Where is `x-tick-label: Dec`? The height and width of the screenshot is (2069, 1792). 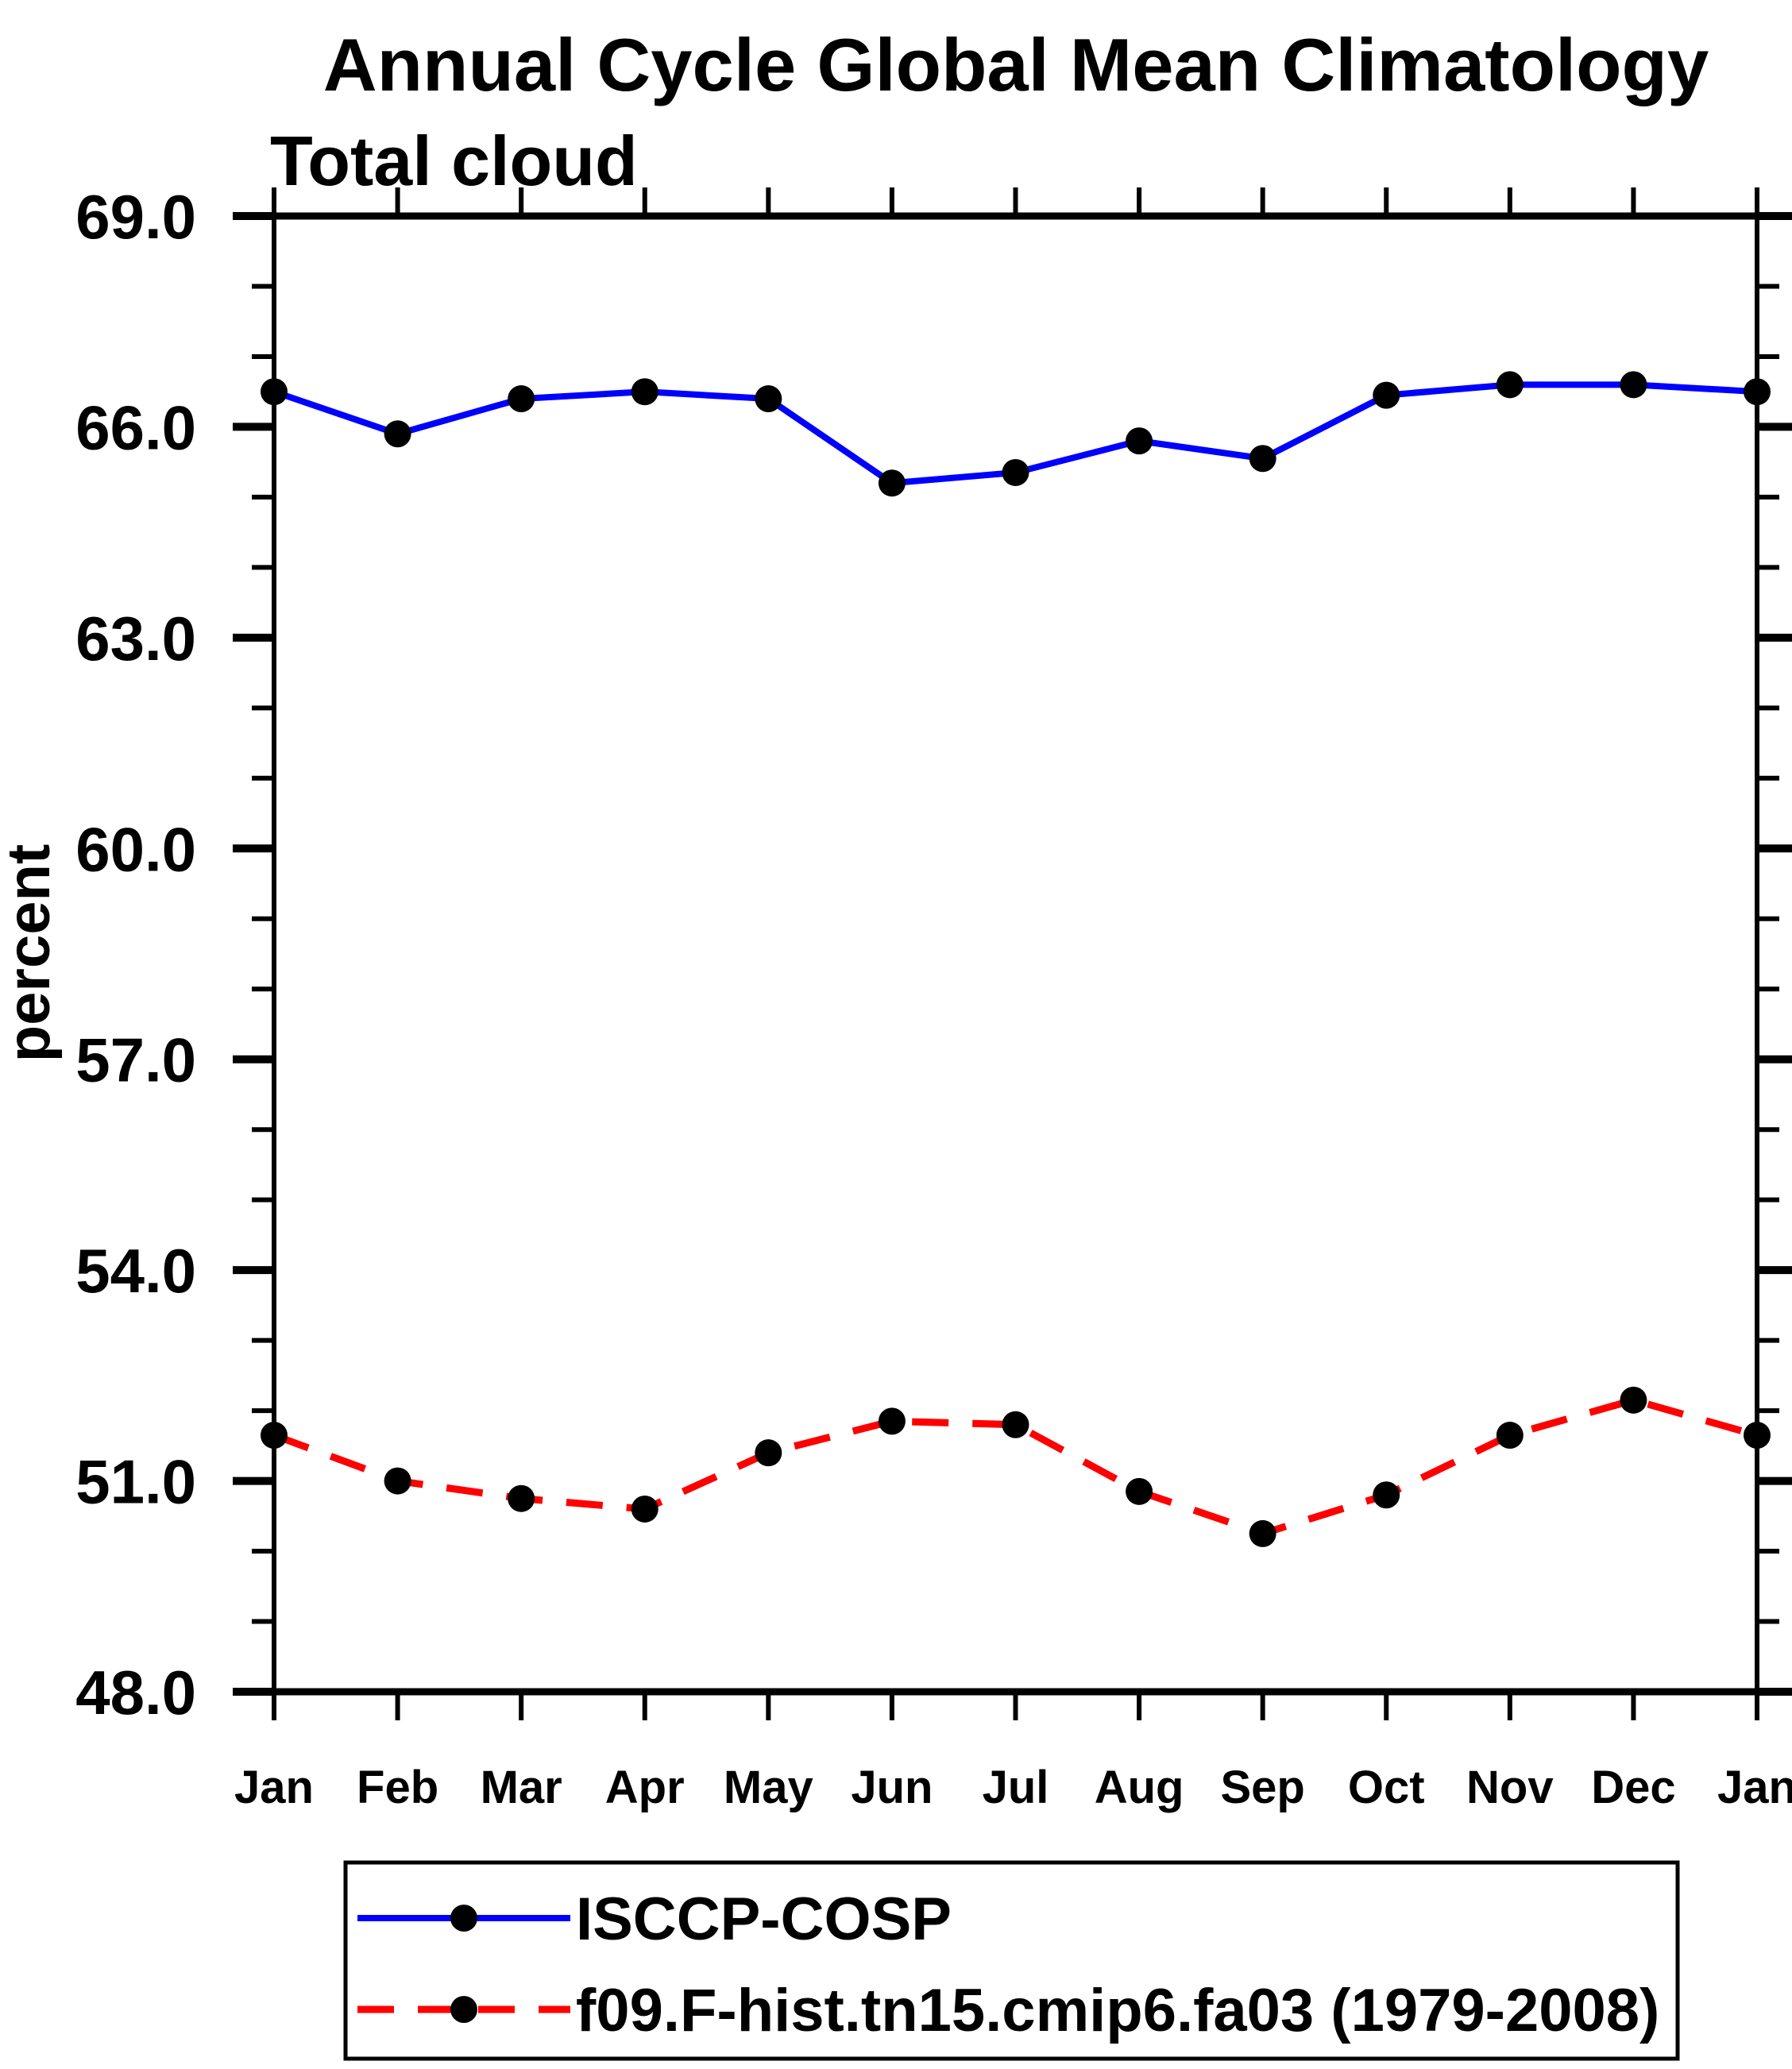 x-tick-label: Dec is located at coordinates (1633, 1787).